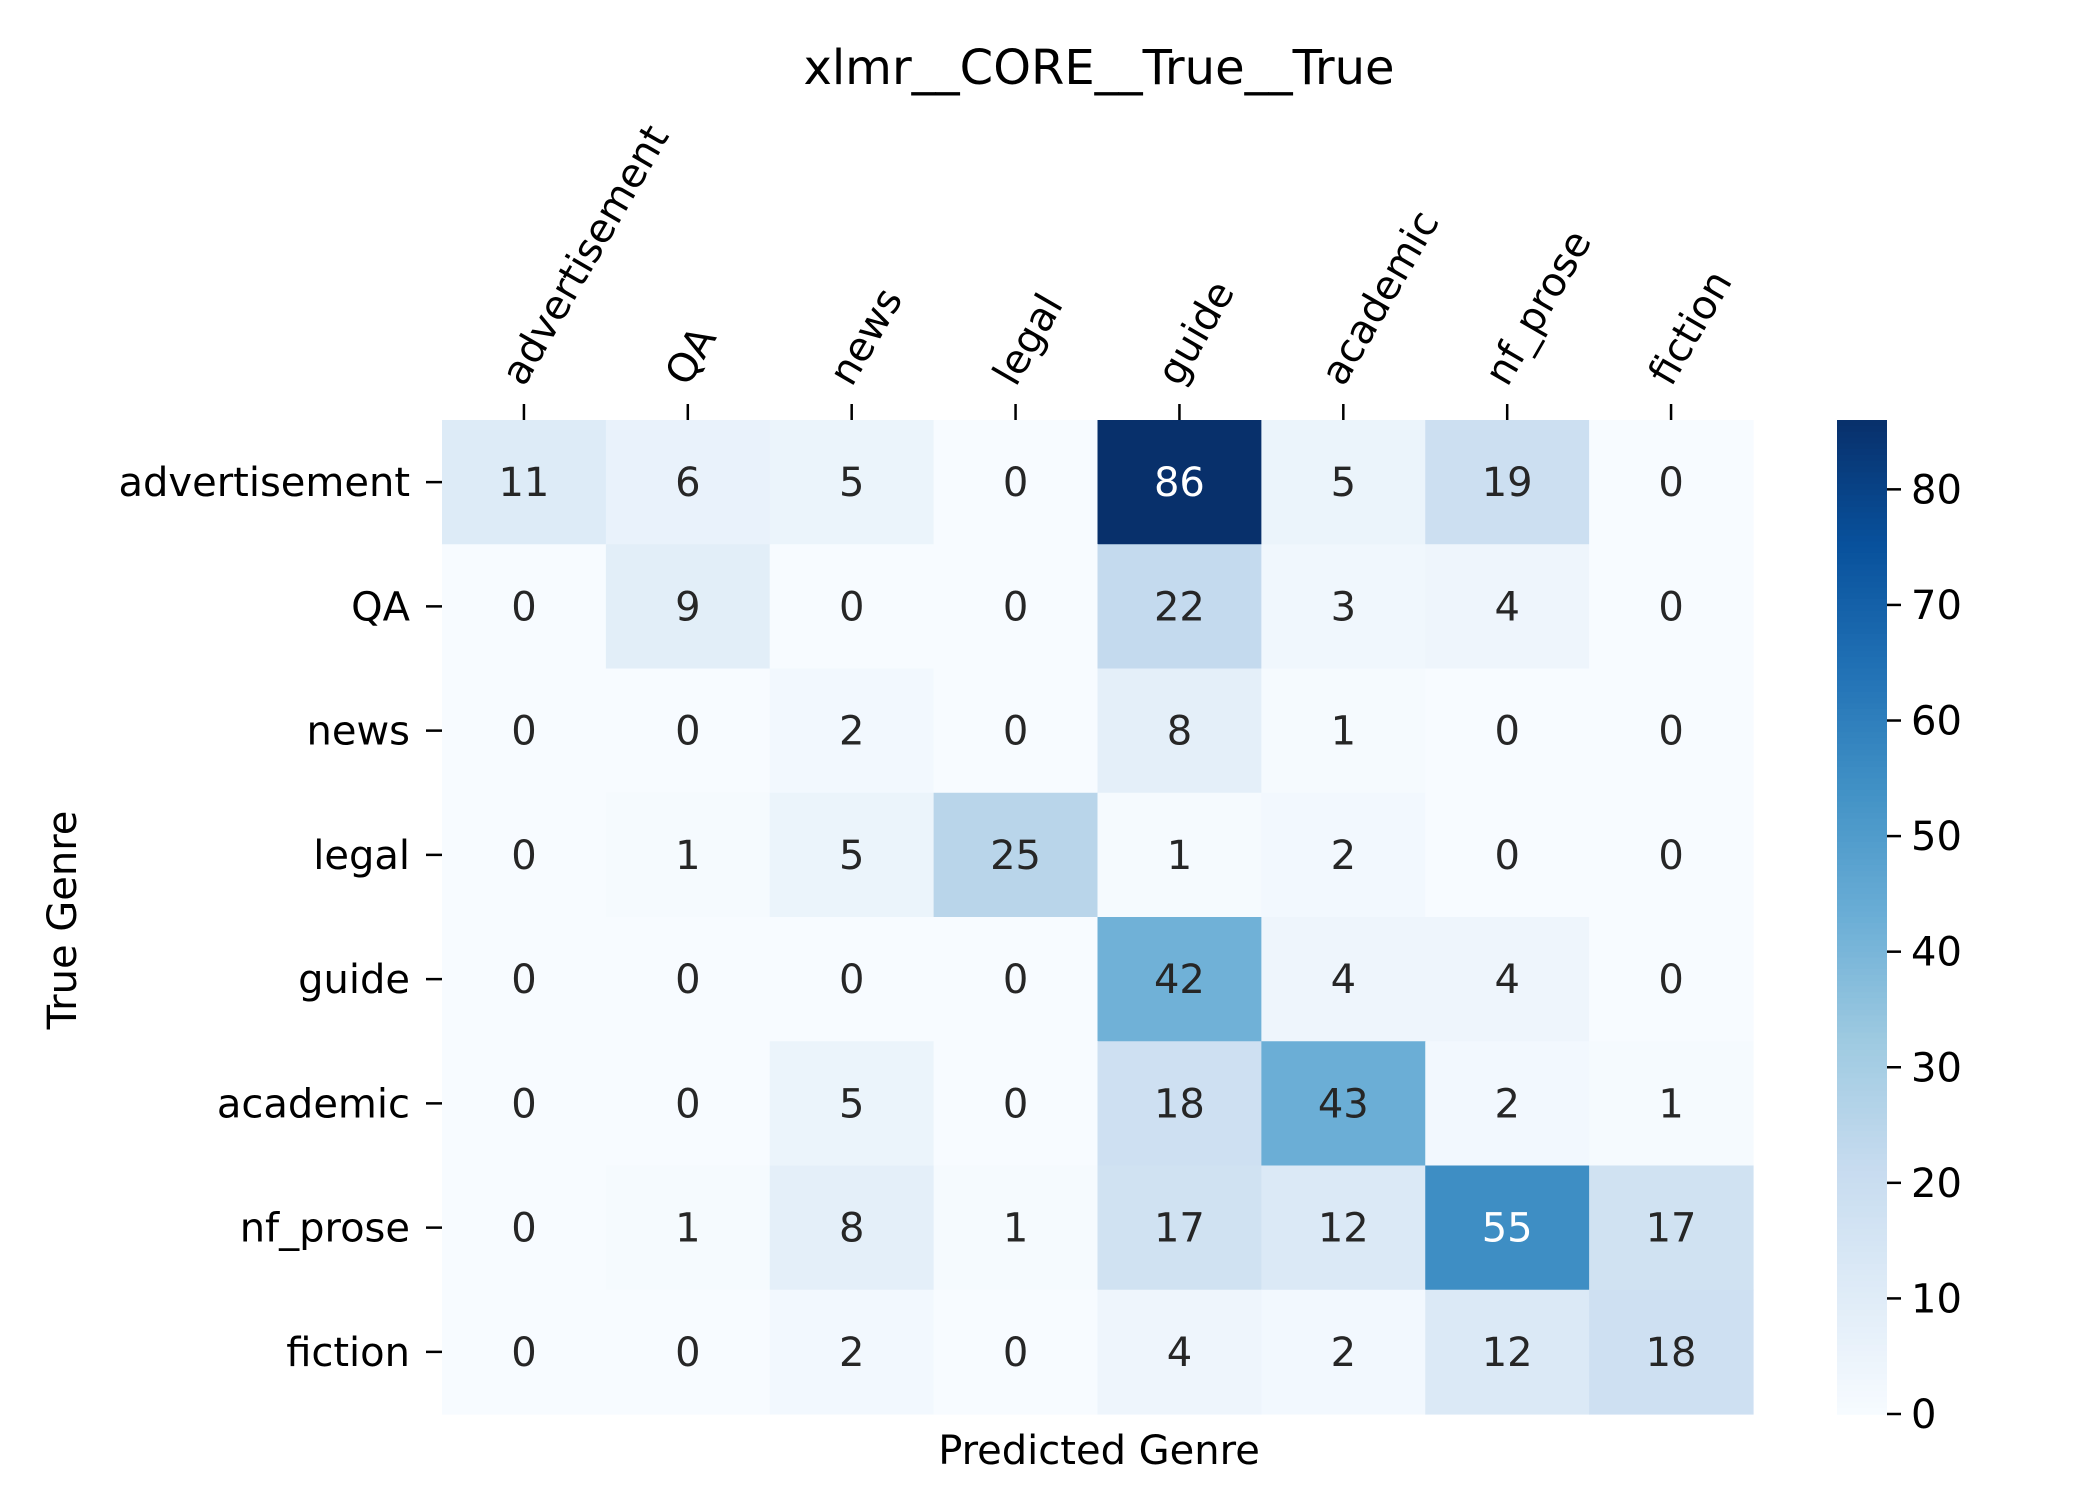  What do you see at coordinates (264, 483) in the screenshot?
I see `y-tick-label: advertisement` at bounding box center [264, 483].